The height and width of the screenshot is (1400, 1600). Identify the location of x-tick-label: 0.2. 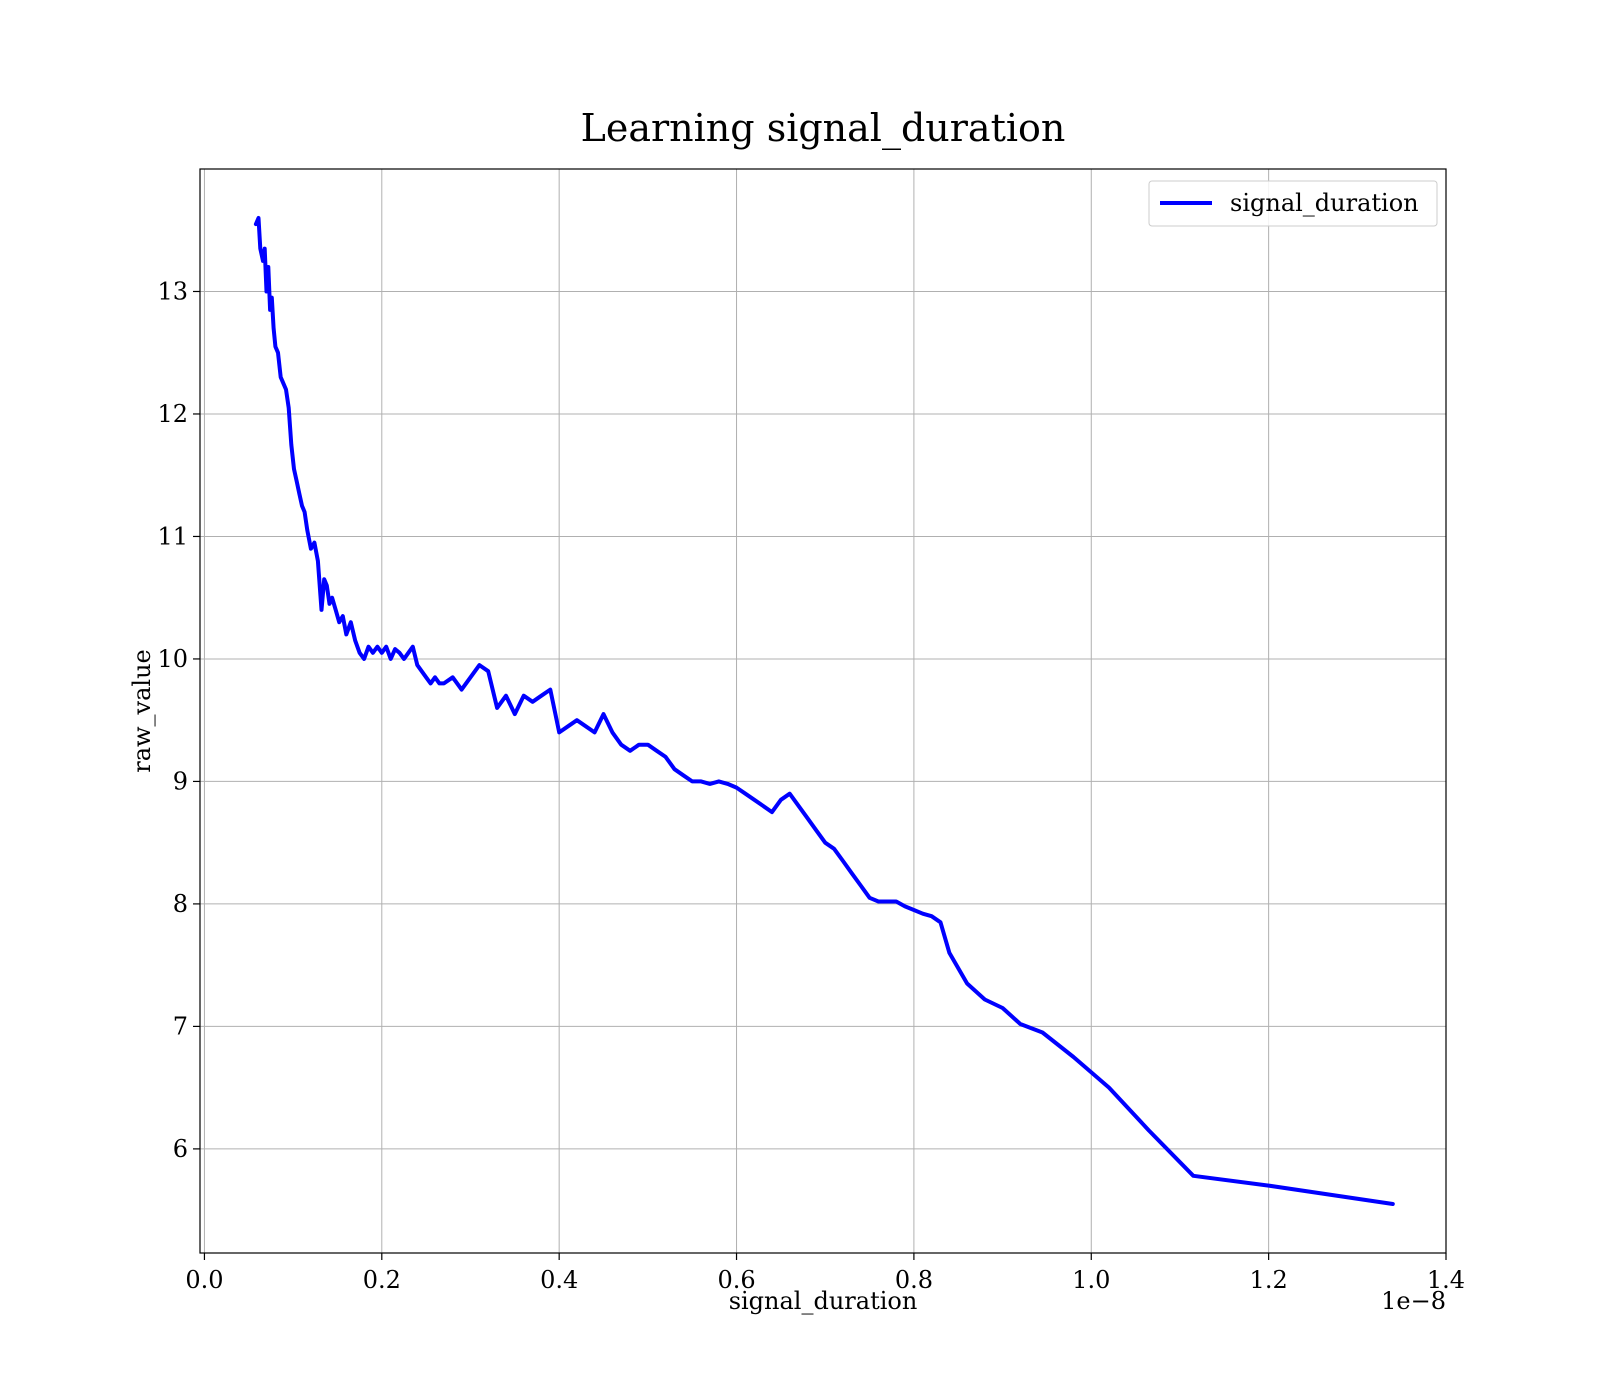
(382, 1280).